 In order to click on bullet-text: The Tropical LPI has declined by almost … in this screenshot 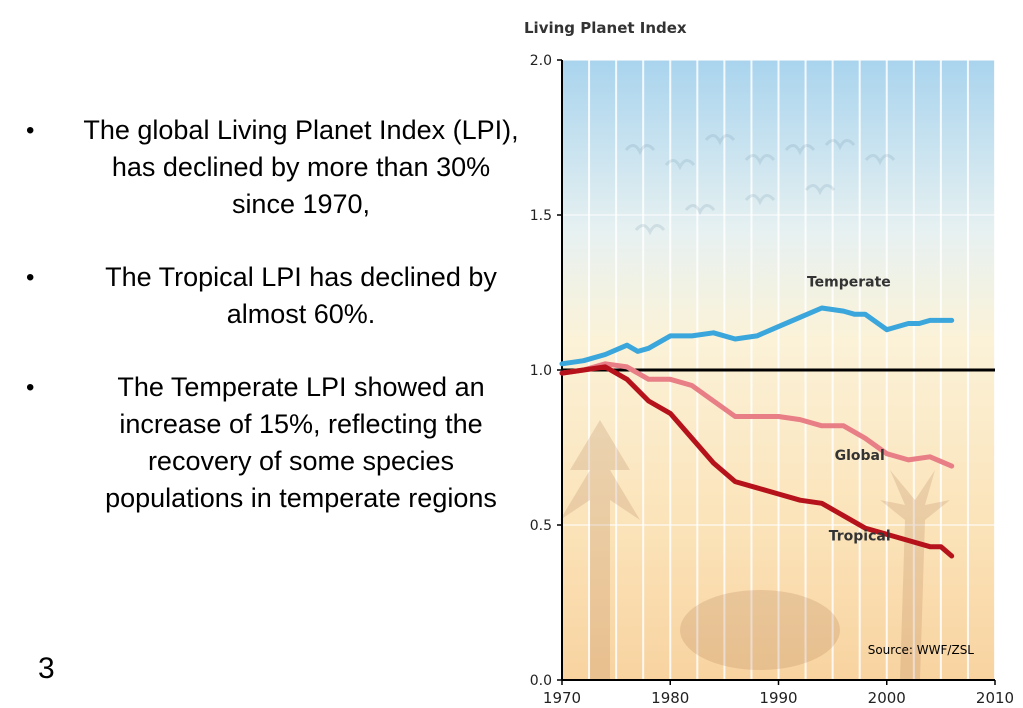, I will do `click(301, 295)`.